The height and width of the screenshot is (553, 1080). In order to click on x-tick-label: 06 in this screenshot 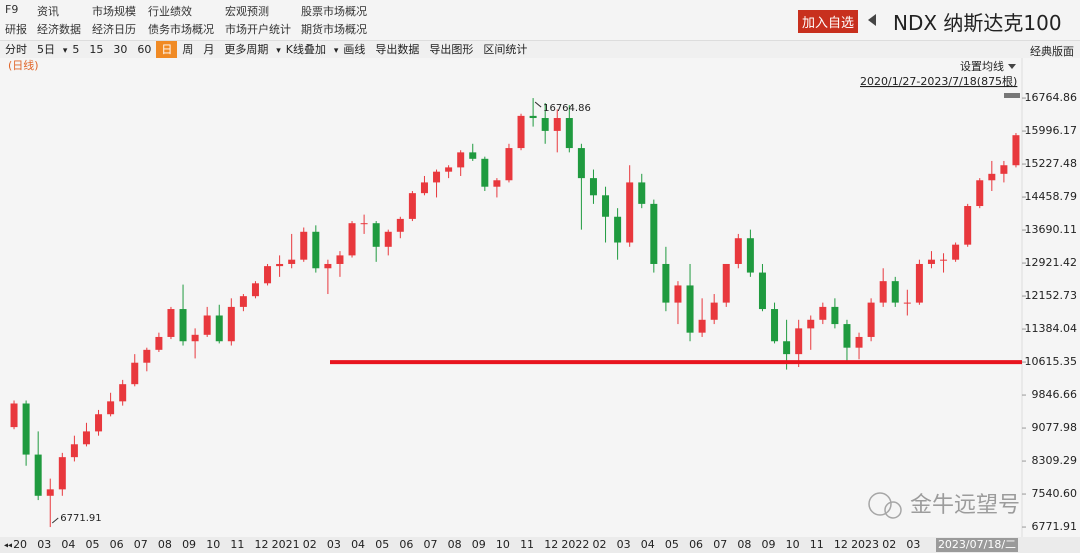, I will do `click(406, 544)`.